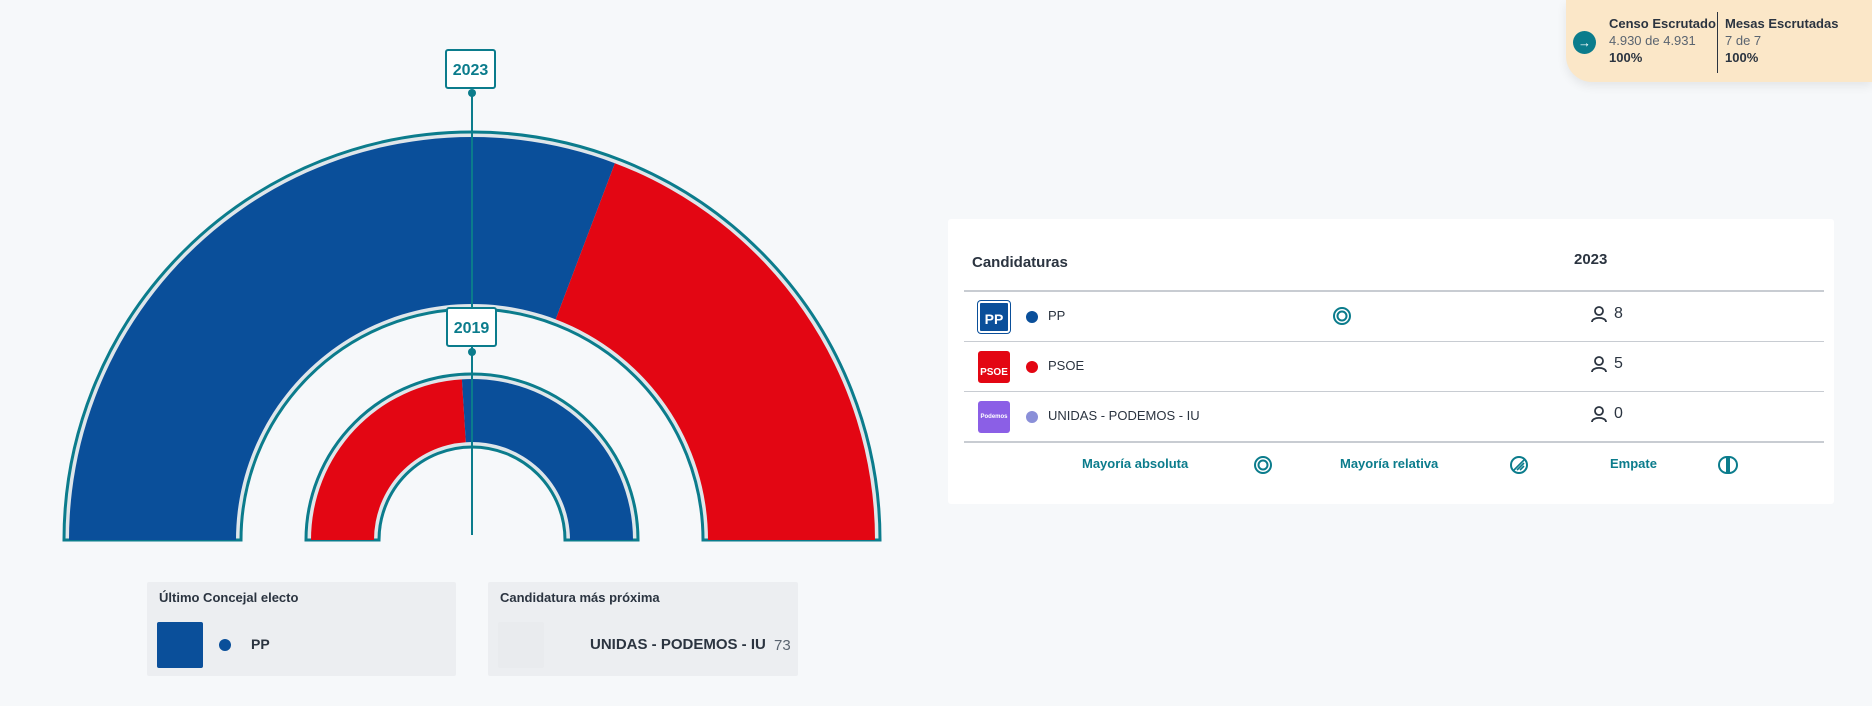 The height and width of the screenshot is (706, 1872). What do you see at coordinates (229, 597) in the screenshot?
I see `last-elected-title: Último Concejal electo` at bounding box center [229, 597].